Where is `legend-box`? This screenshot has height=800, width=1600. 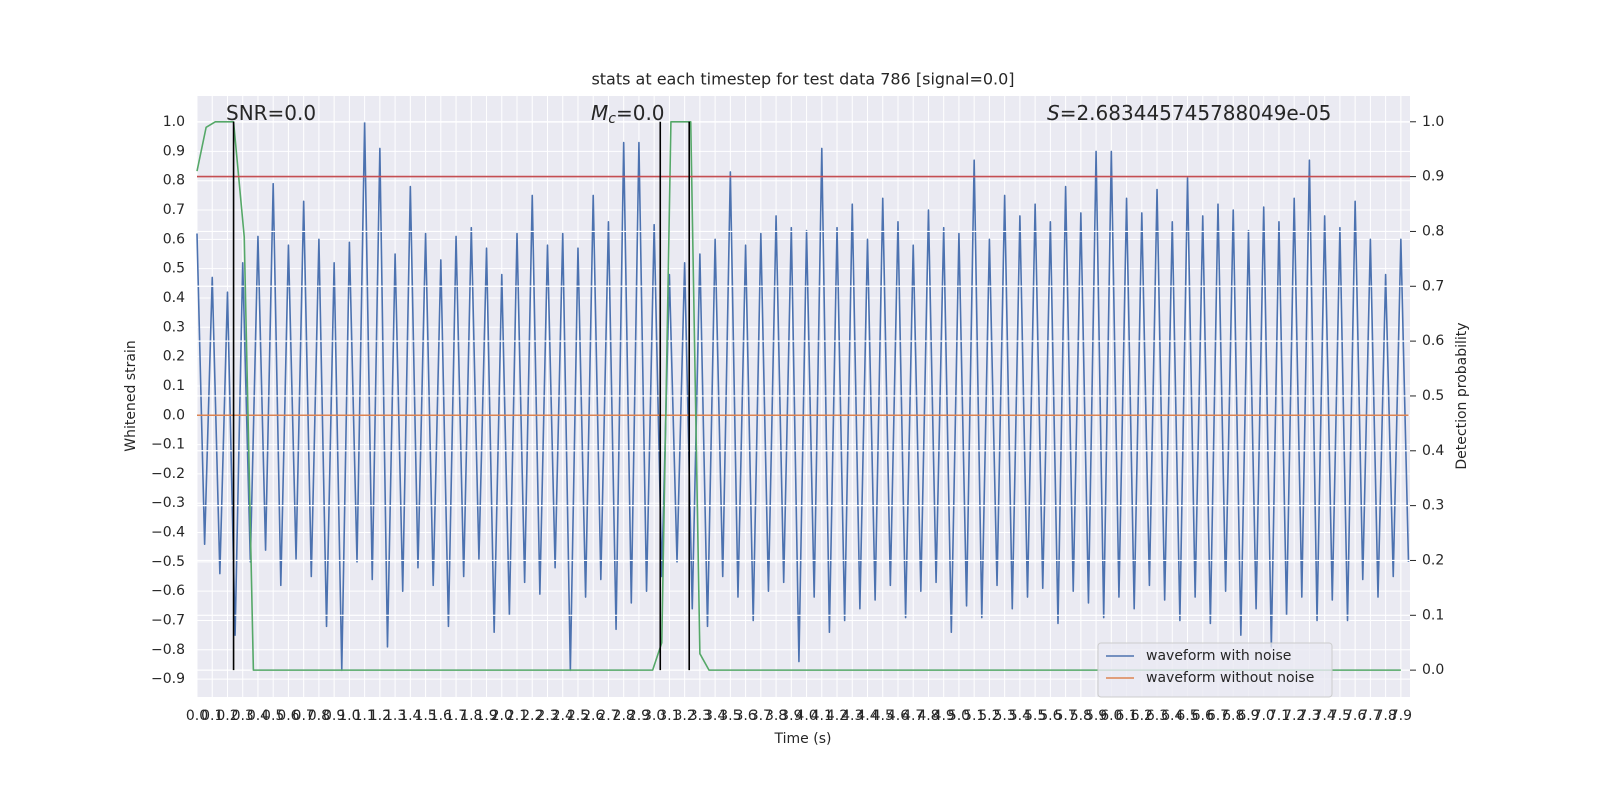
legend-box is located at coordinates (1215, 670).